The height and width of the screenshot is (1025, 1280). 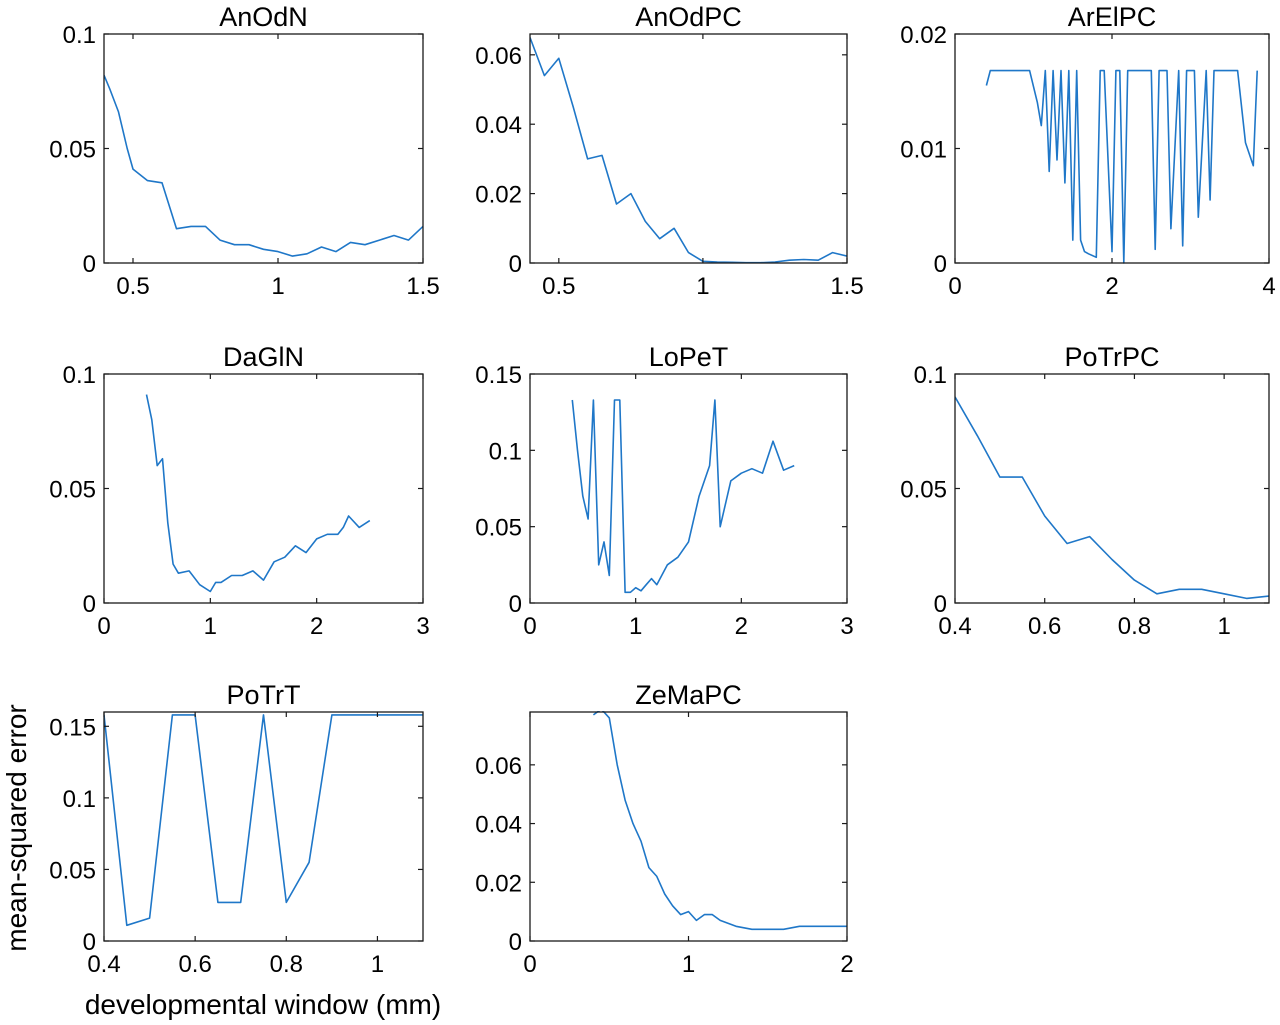 I want to click on x-axis-label: developmental window (mm), so click(x=263, y=1004).